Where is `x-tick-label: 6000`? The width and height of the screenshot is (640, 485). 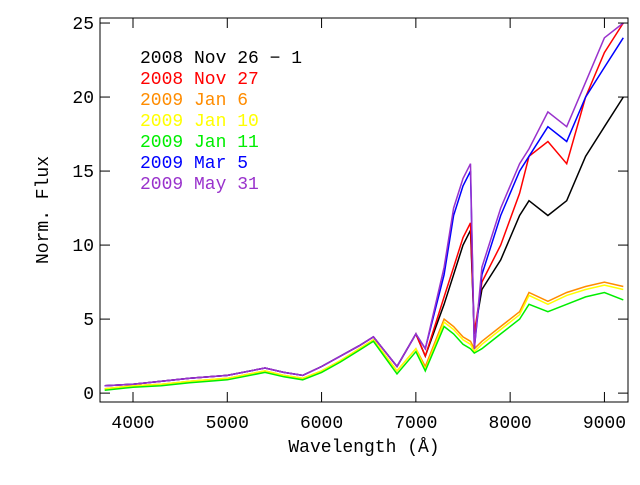
x-tick-label: 6000 is located at coordinates (321, 424).